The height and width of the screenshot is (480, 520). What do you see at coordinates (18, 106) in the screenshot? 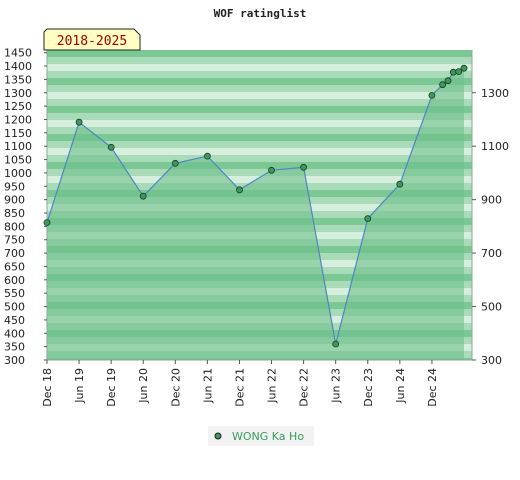
I see `left-tick-label: 1250` at bounding box center [18, 106].